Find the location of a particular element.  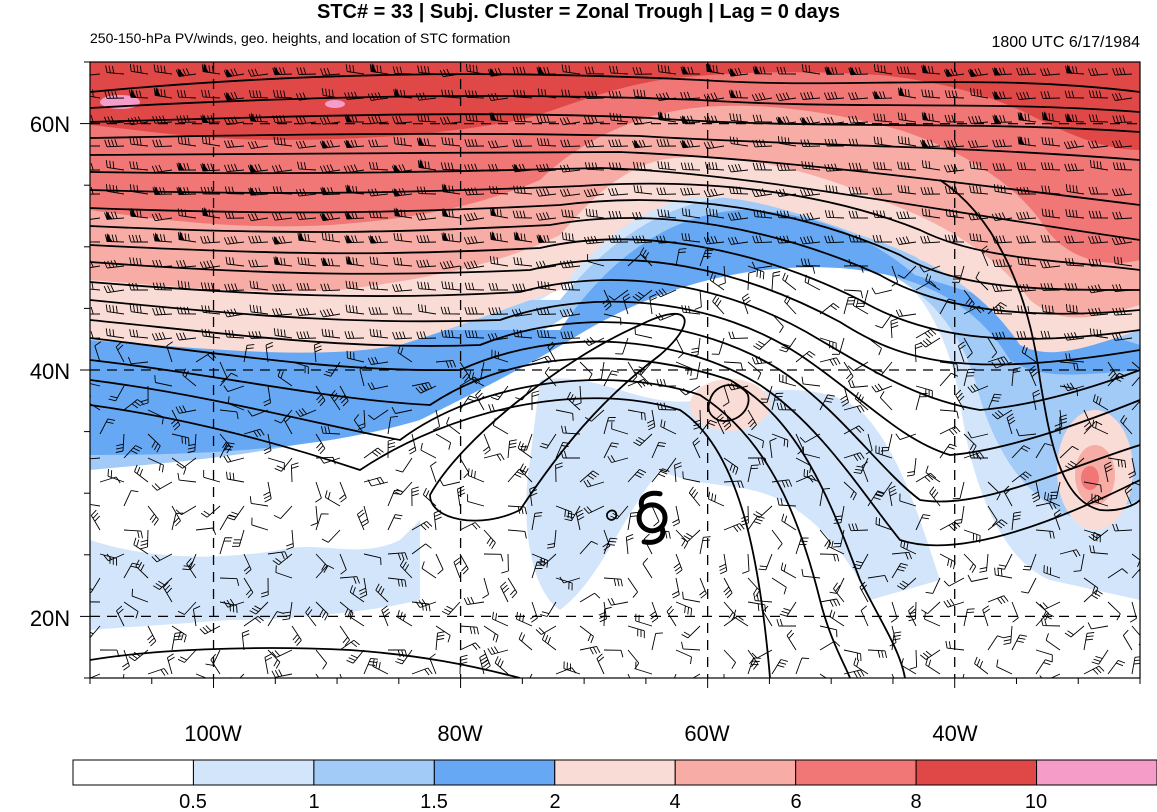

colorbar-label-8: 8 is located at coordinates (915, 801).